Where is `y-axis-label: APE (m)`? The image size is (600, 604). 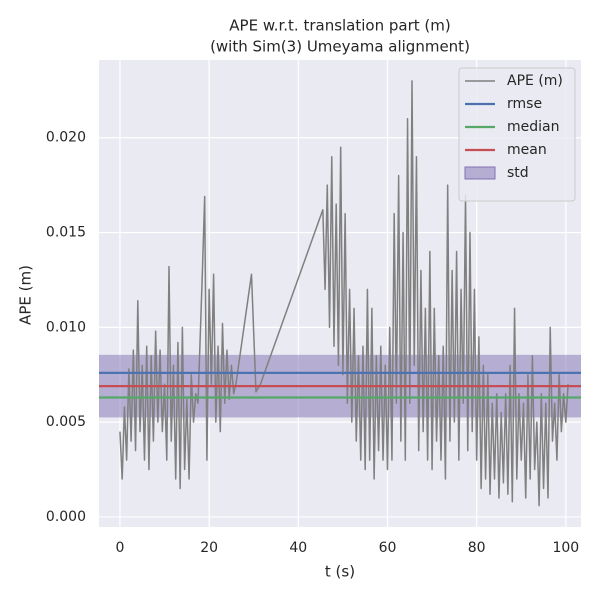 y-axis-label: APE (m) is located at coordinates (26, 295).